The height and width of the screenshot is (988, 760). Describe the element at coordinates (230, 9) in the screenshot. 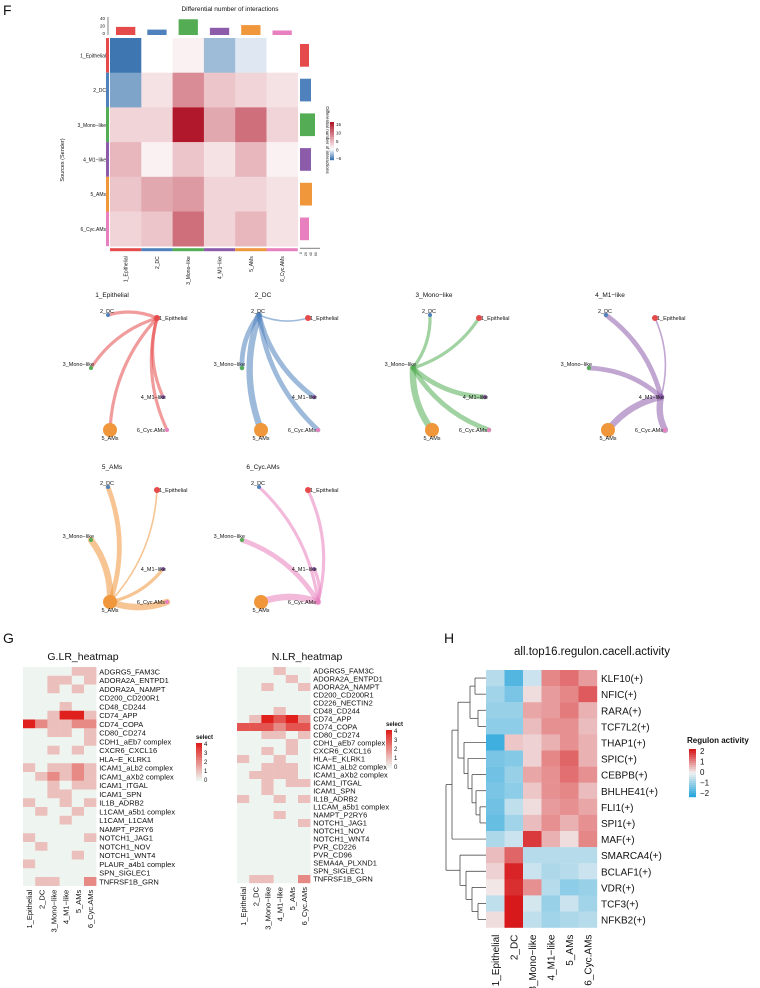

I see `f-heatmap-title: Differential number of interactions` at that location.